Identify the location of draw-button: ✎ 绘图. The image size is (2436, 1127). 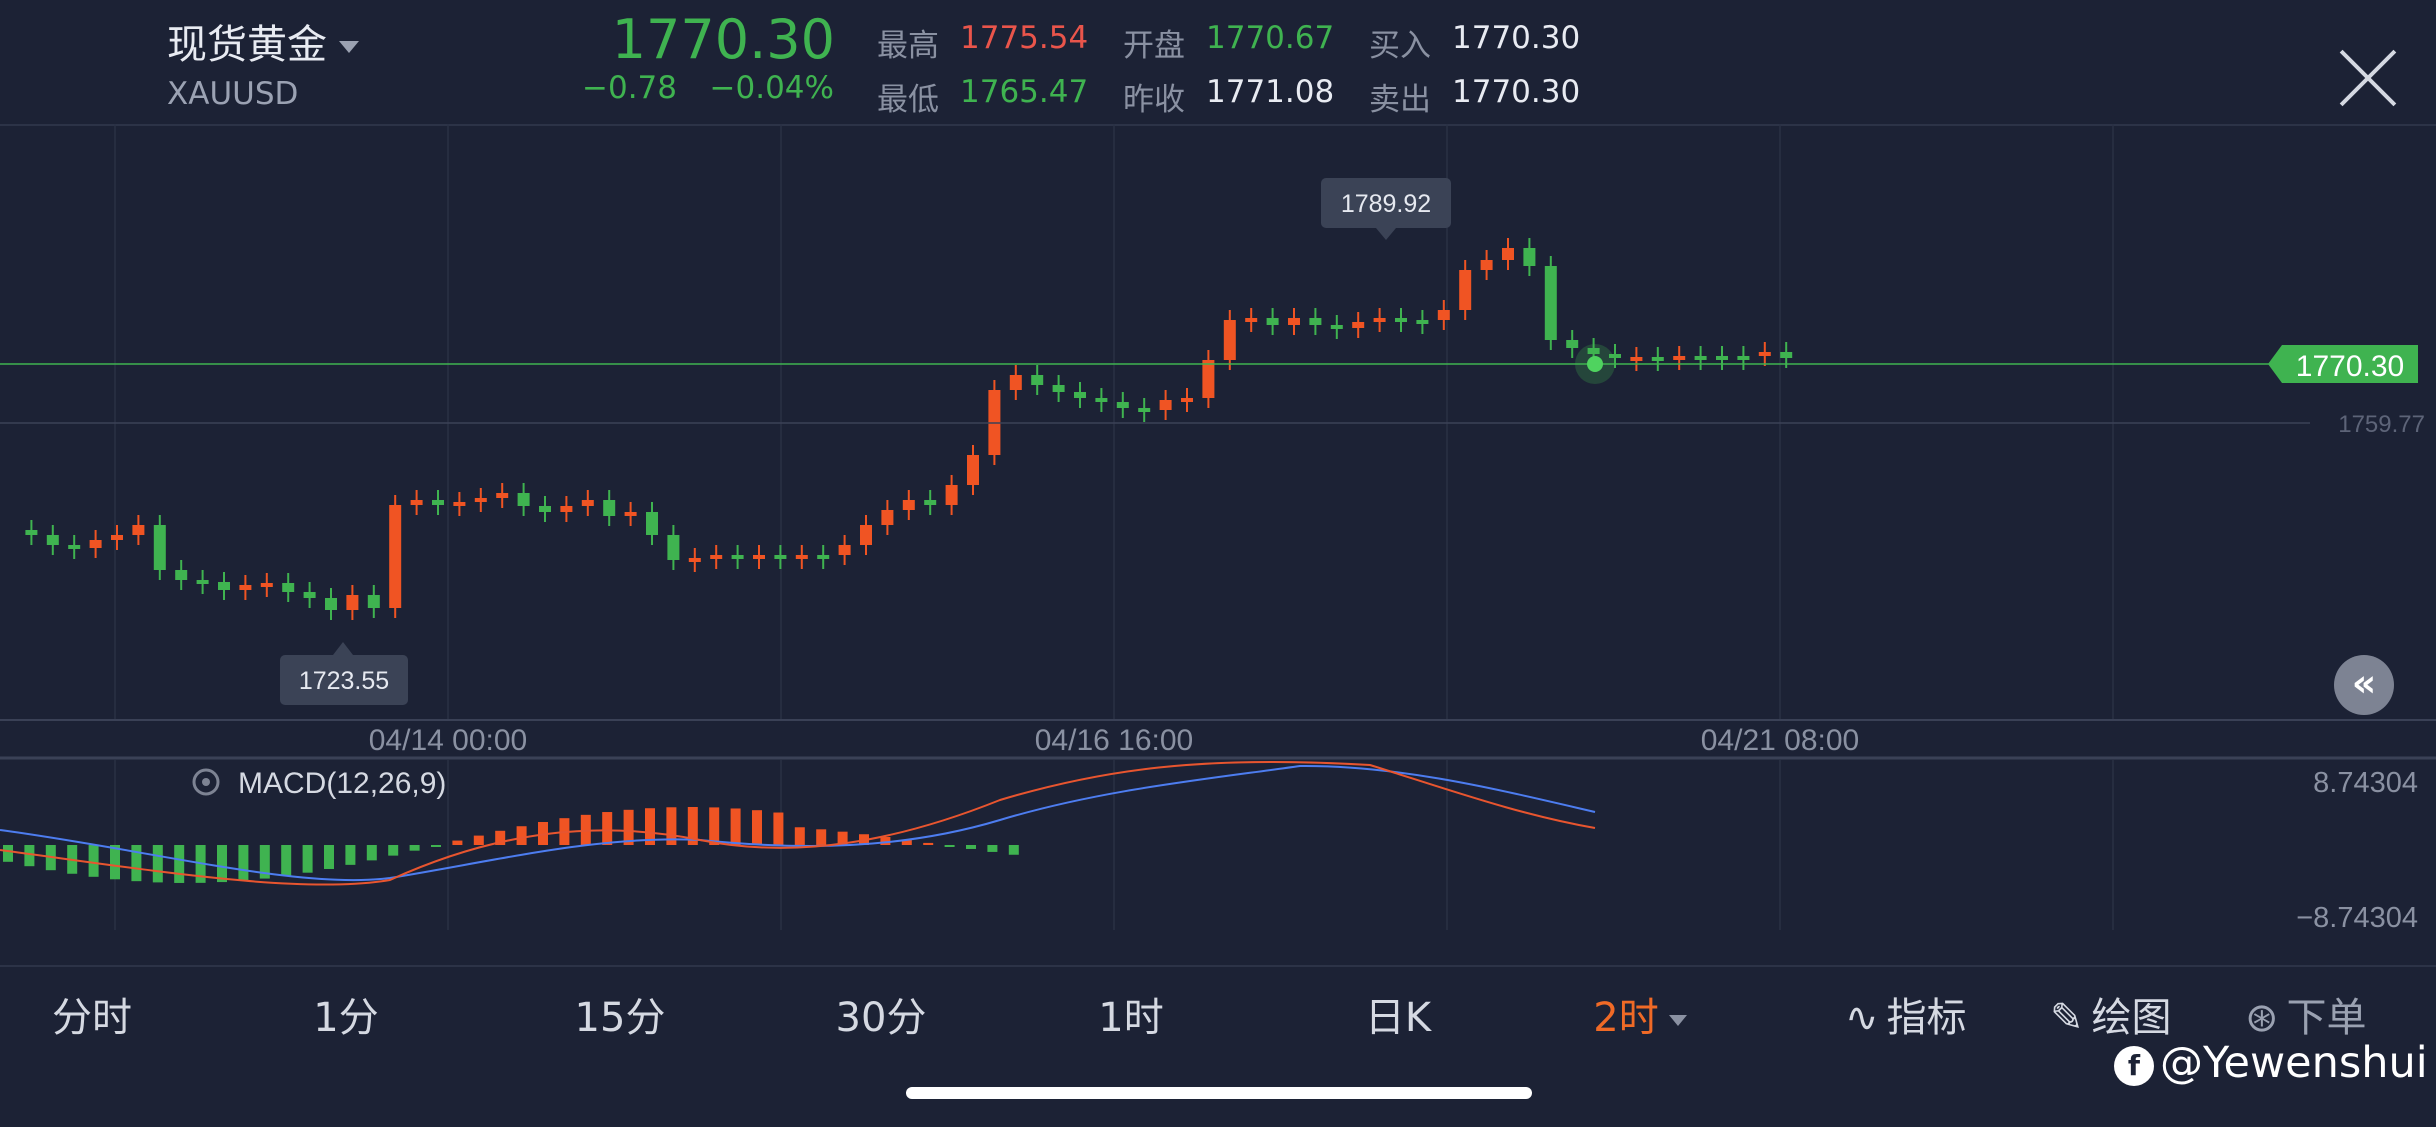
(2111, 1014).